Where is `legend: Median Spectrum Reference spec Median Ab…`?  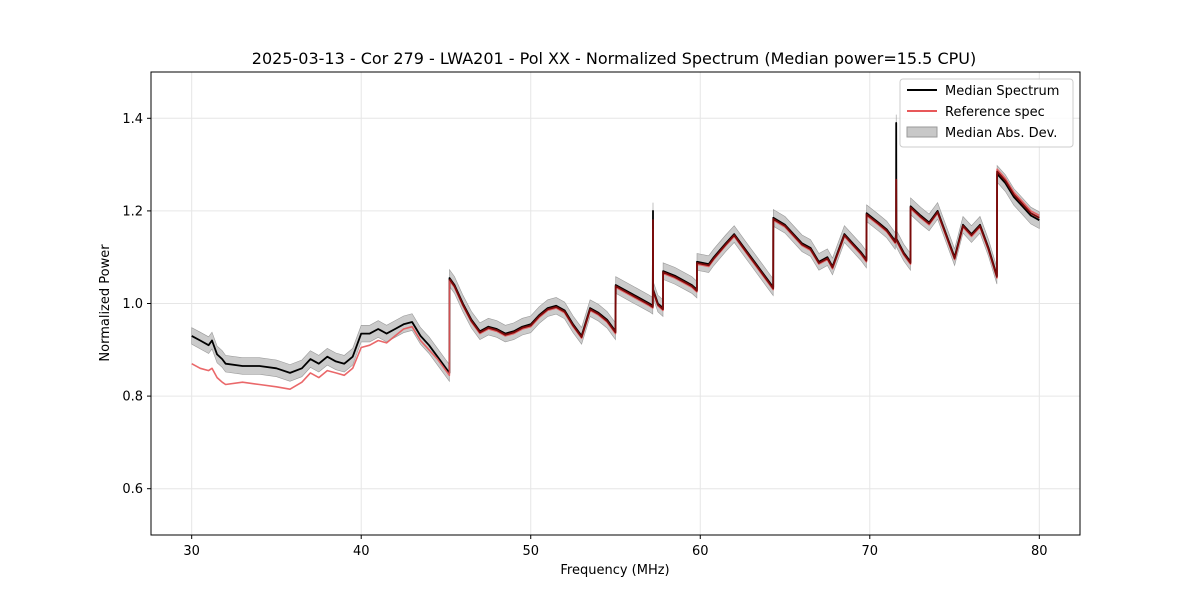 legend: Median Spectrum Reference spec Median Ab… is located at coordinates (986, 113).